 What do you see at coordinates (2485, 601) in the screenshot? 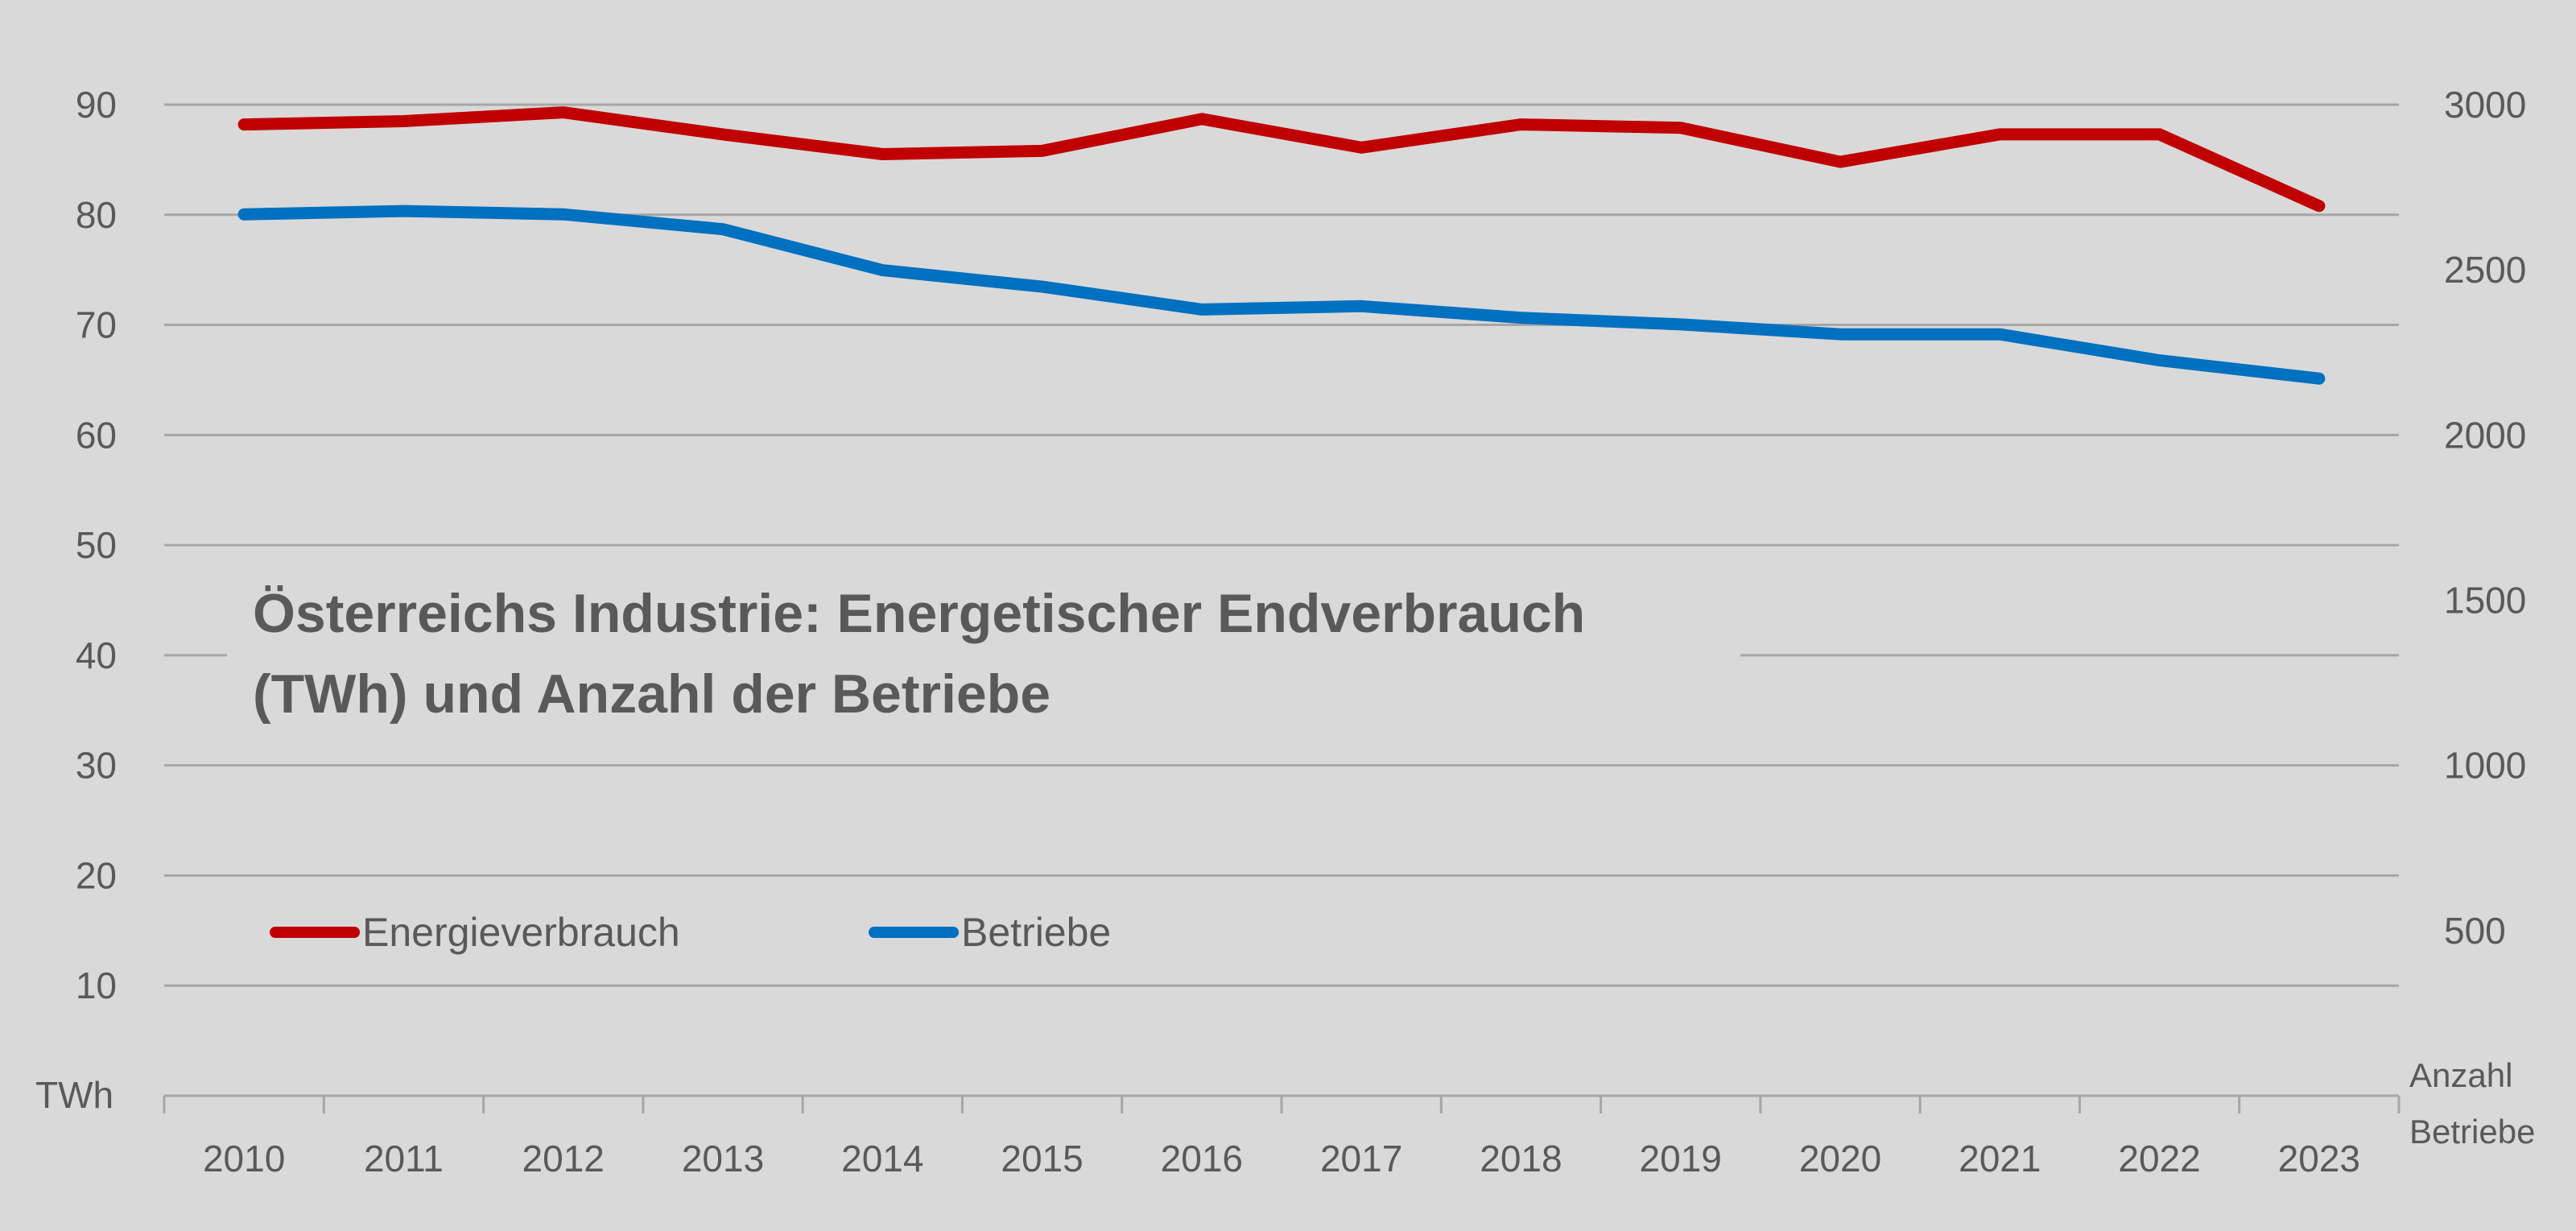
I see `y-right-tick-label: 1500` at bounding box center [2485, 601].